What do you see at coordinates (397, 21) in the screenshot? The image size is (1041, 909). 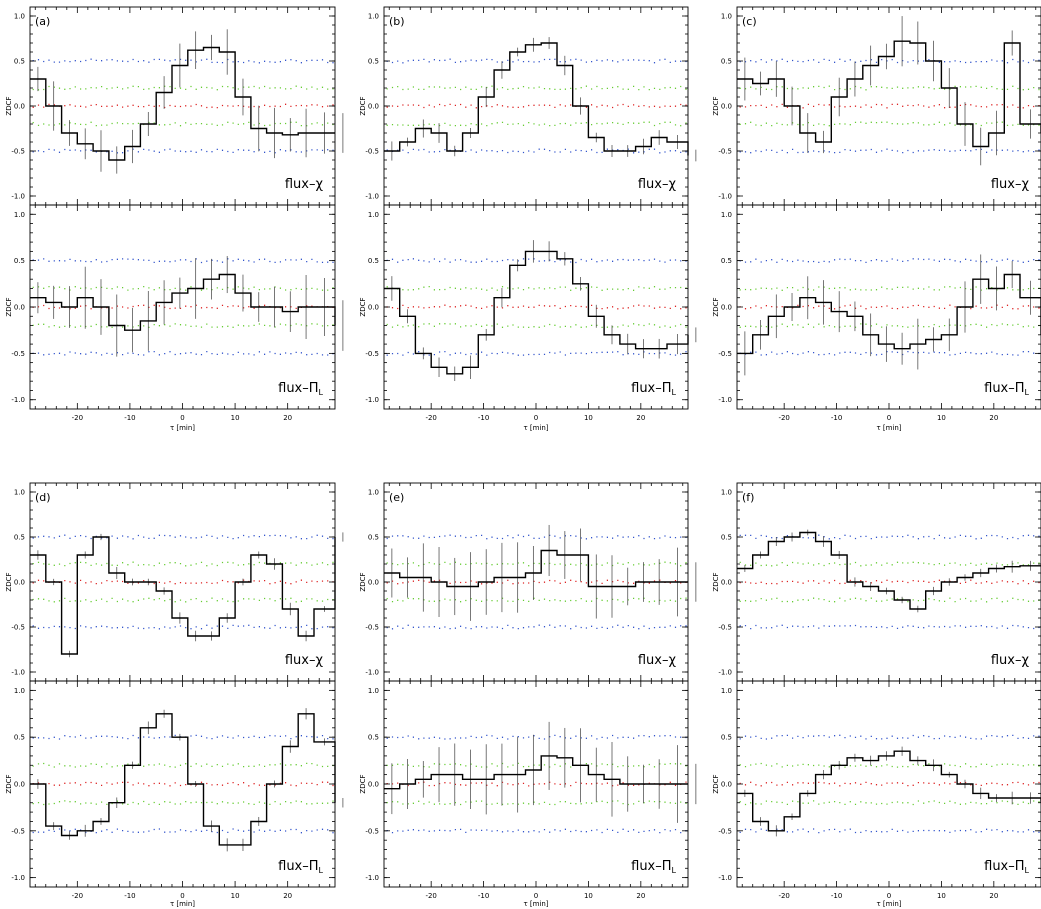 I see `panel-label: (b)` at bounding box center [397, 21].